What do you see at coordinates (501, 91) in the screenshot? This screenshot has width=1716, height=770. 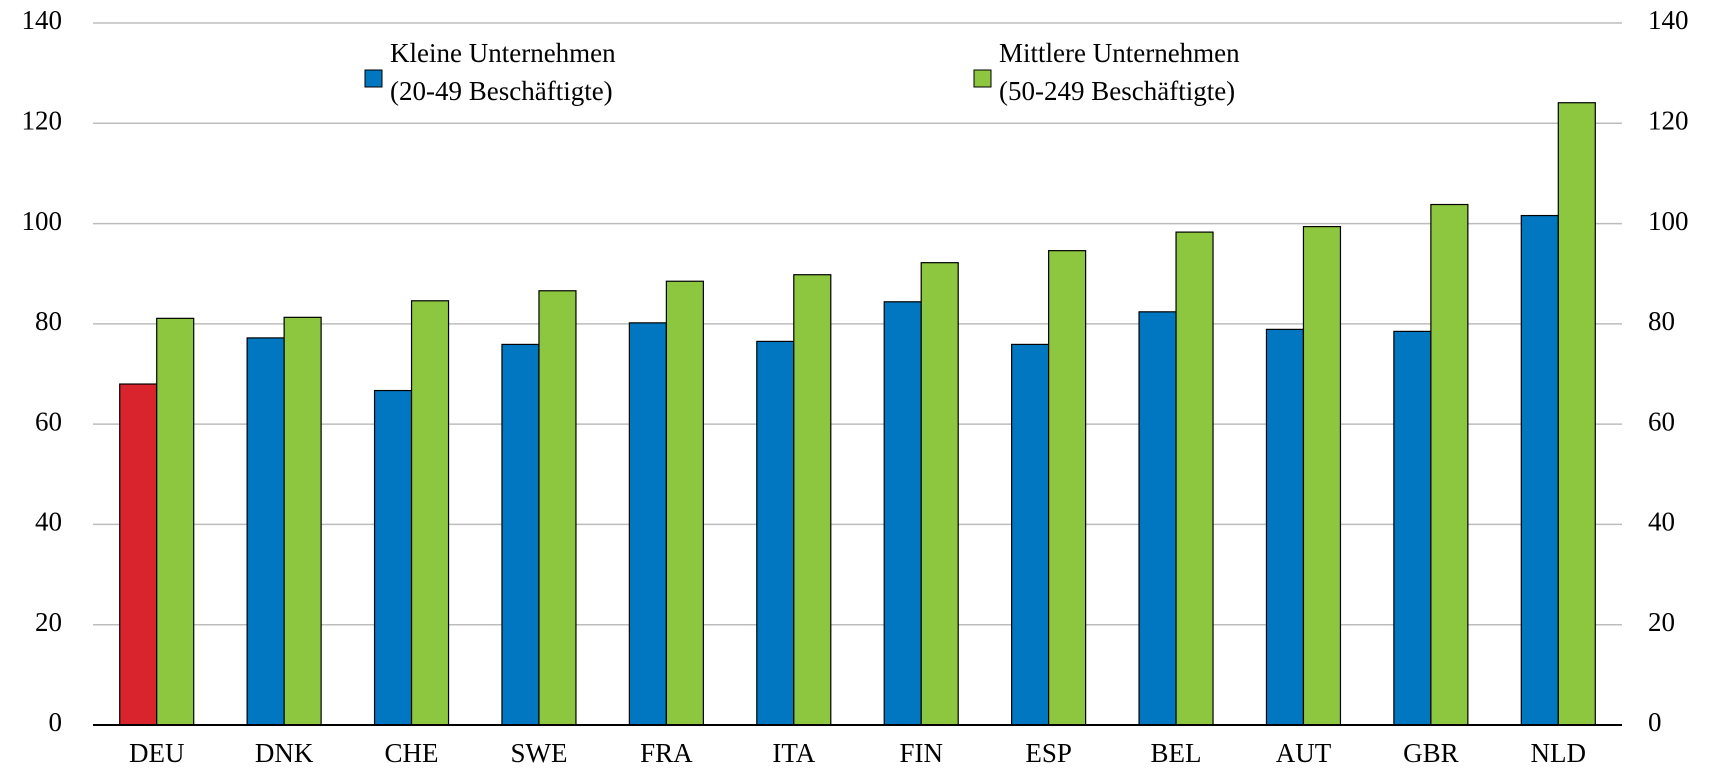 I see `legend-label: (20-49 Beschäftigte)` at bounding box center [501, 91].